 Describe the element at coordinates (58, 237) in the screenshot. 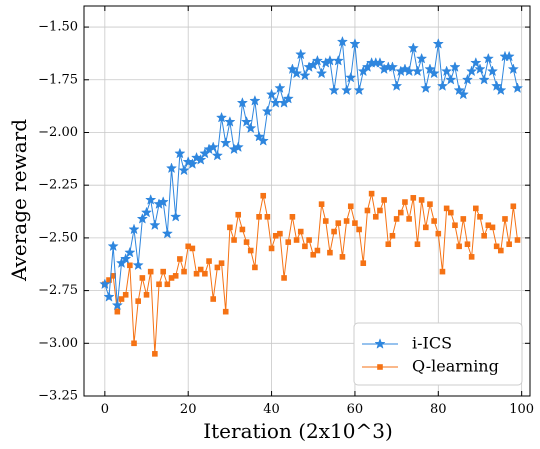

I see `y-tick-label: −2.50` at that location.